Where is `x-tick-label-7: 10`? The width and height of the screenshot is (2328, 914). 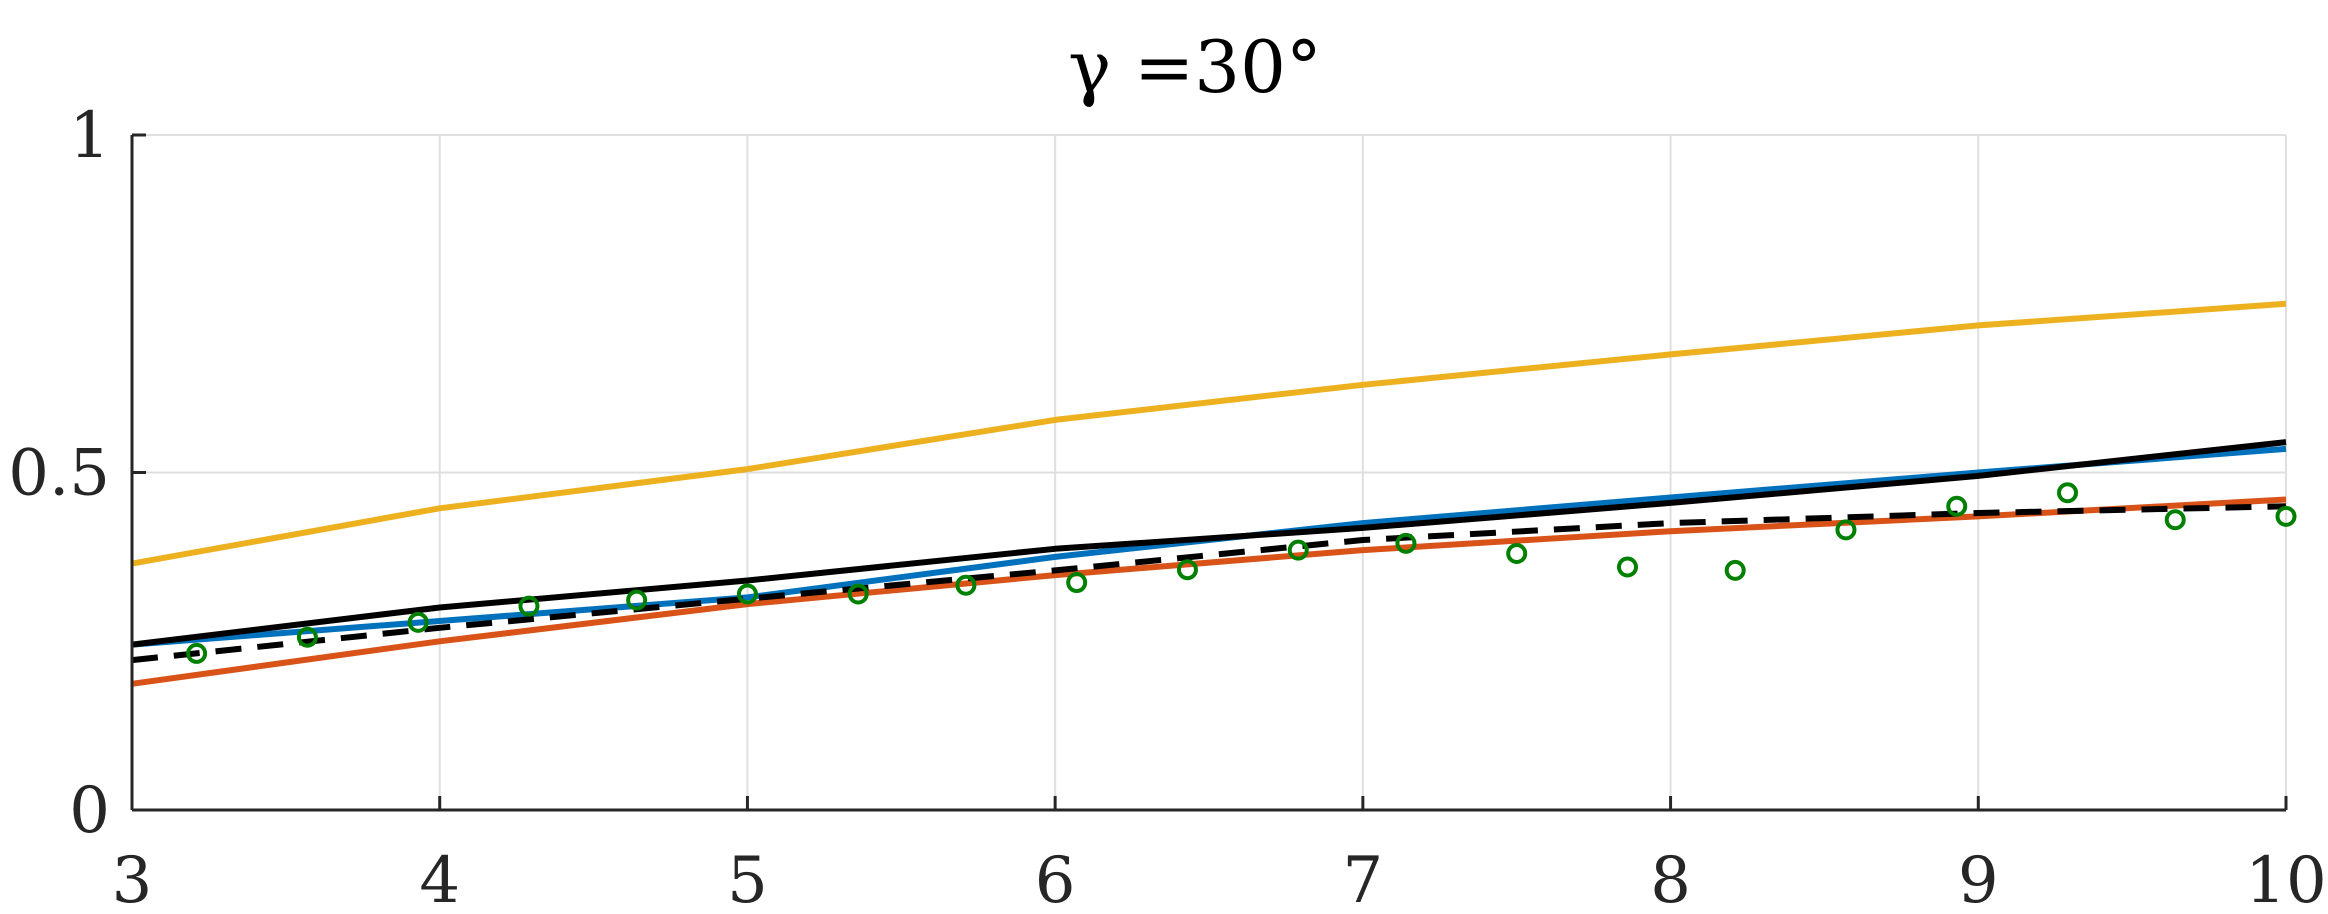 x-tick-label-7: 10 is located at coordinates (2285, 879).